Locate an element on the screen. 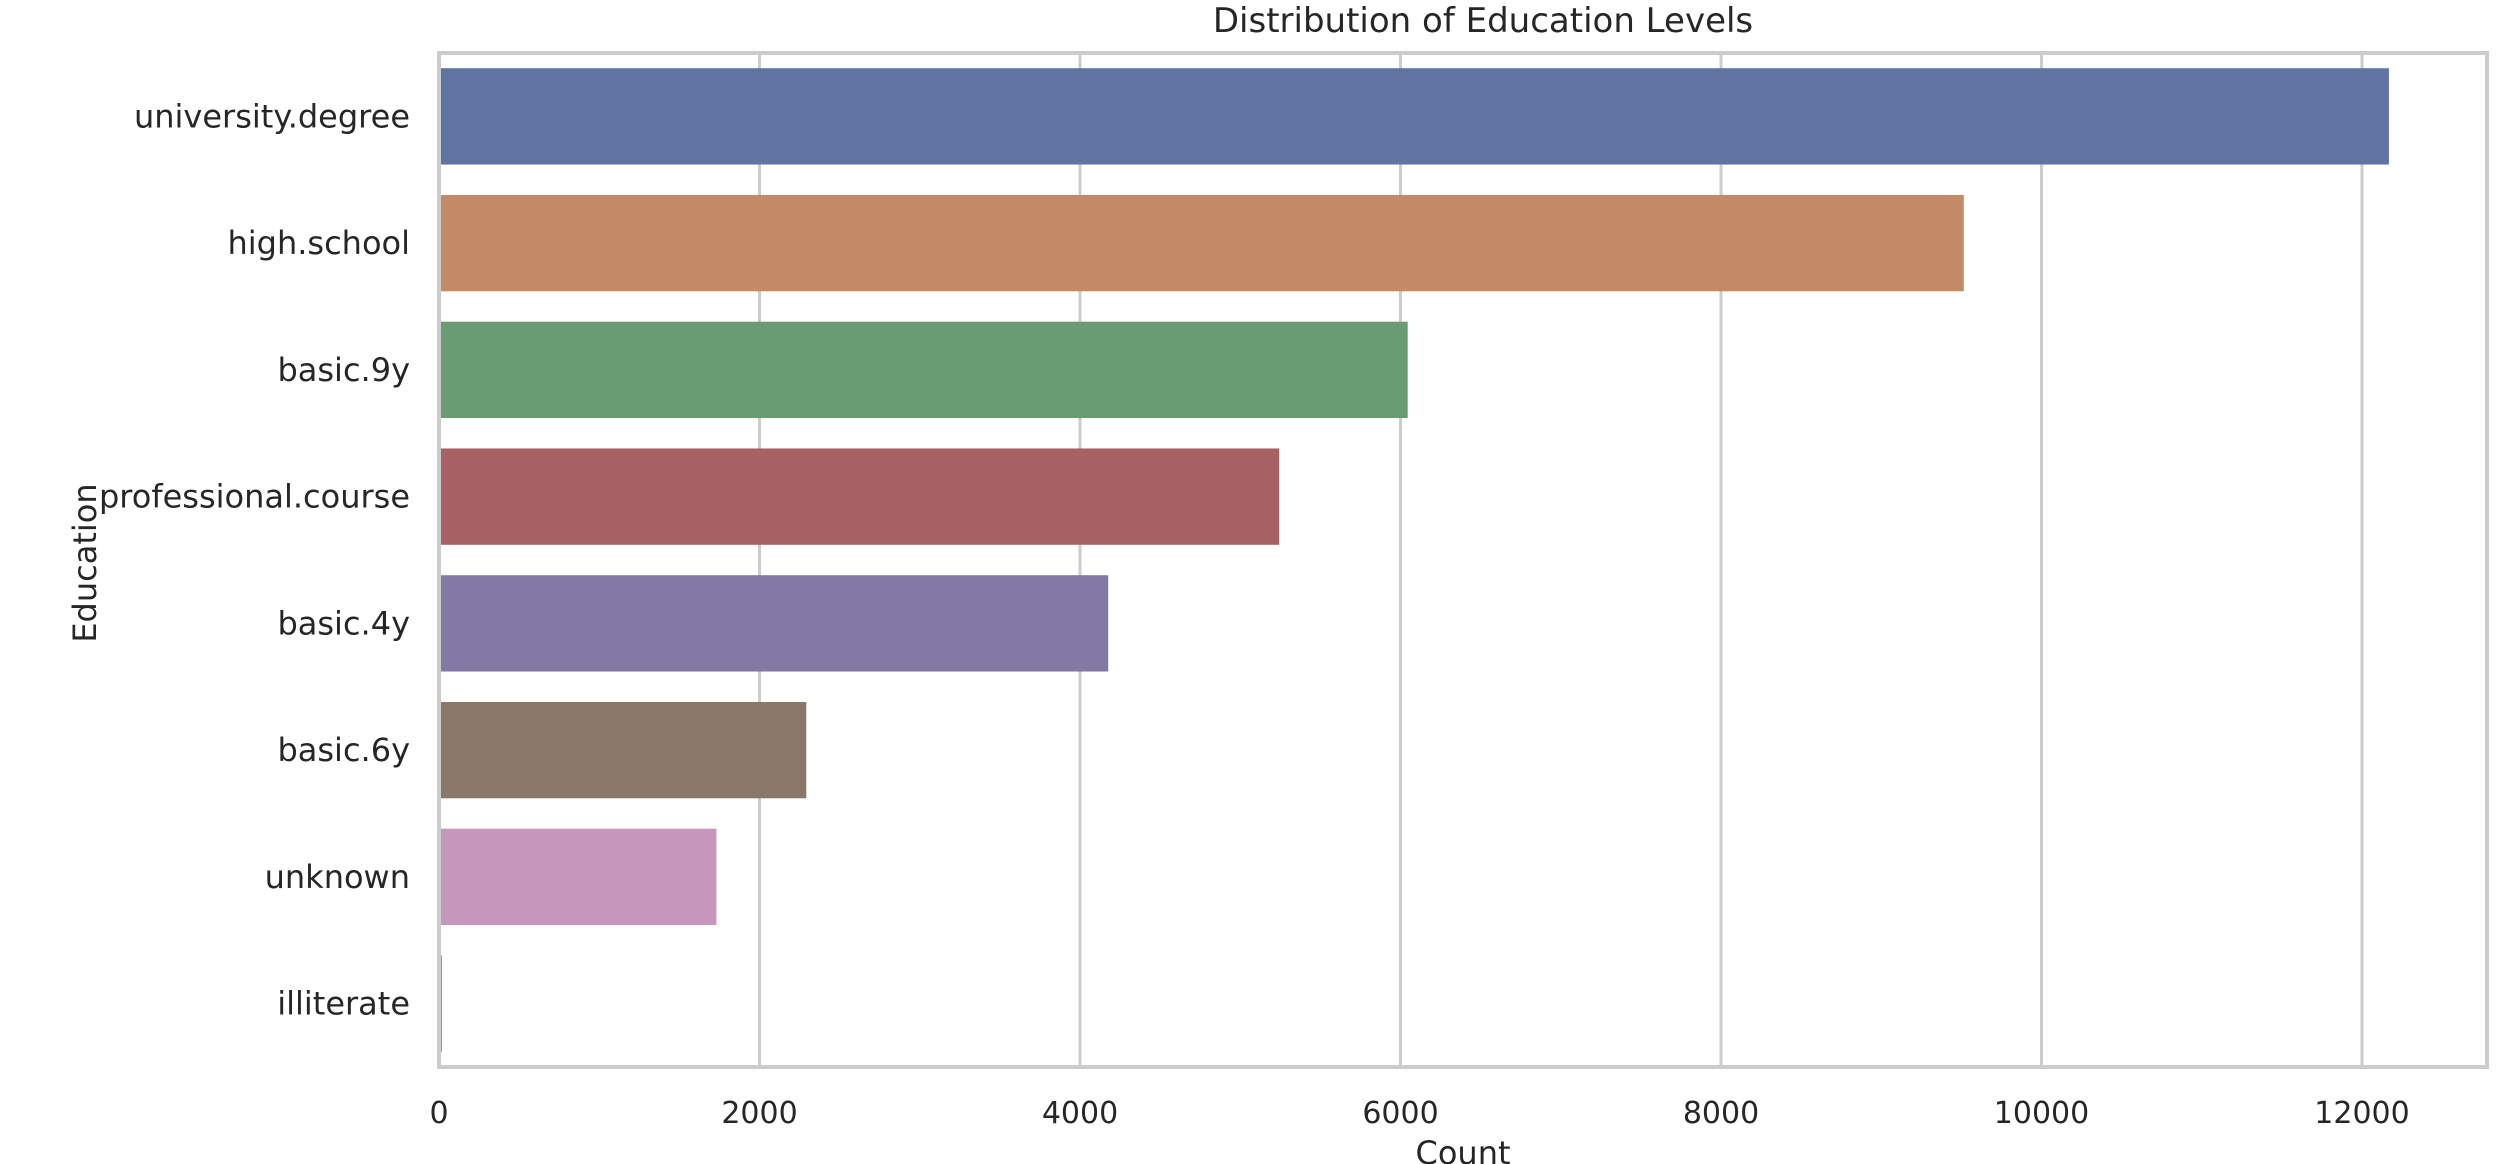  bar-university-degree is located at coordinates (1414, 116).